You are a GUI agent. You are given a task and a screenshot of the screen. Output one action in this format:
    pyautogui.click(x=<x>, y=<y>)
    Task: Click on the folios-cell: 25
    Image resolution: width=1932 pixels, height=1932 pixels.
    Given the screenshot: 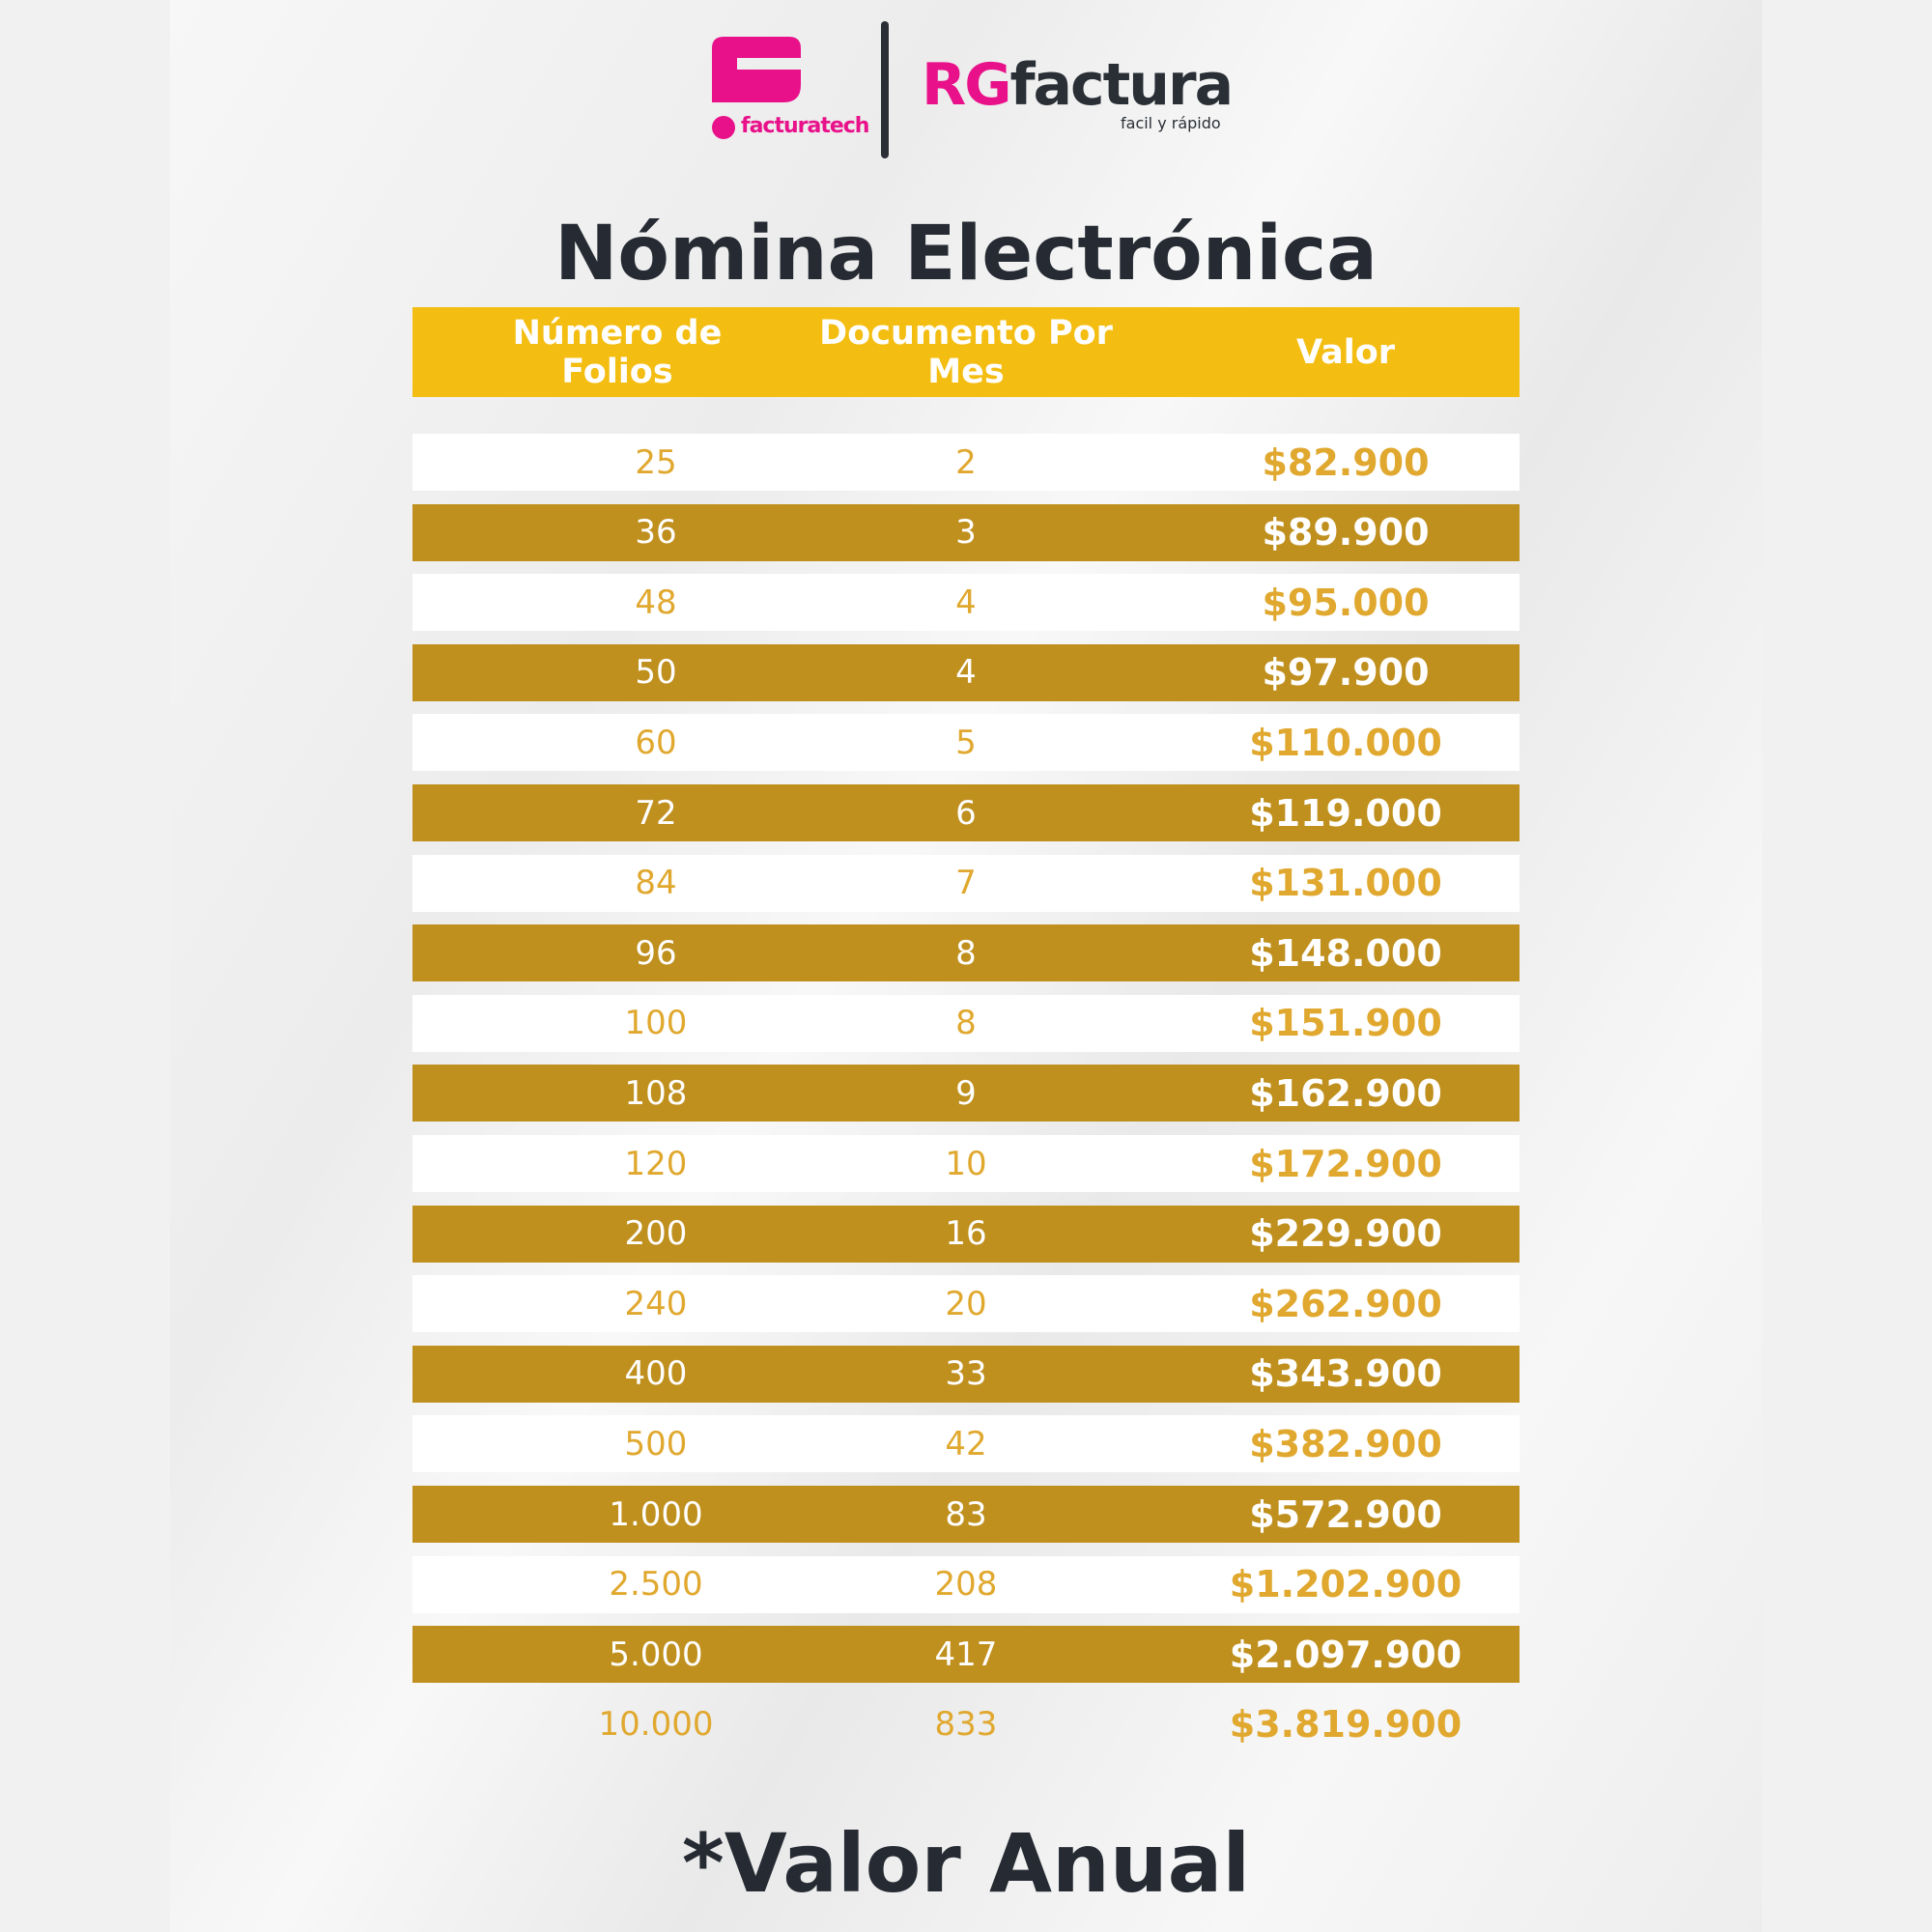 What is the action you would take?
    pyautogui.click(x=656, y=462)
    